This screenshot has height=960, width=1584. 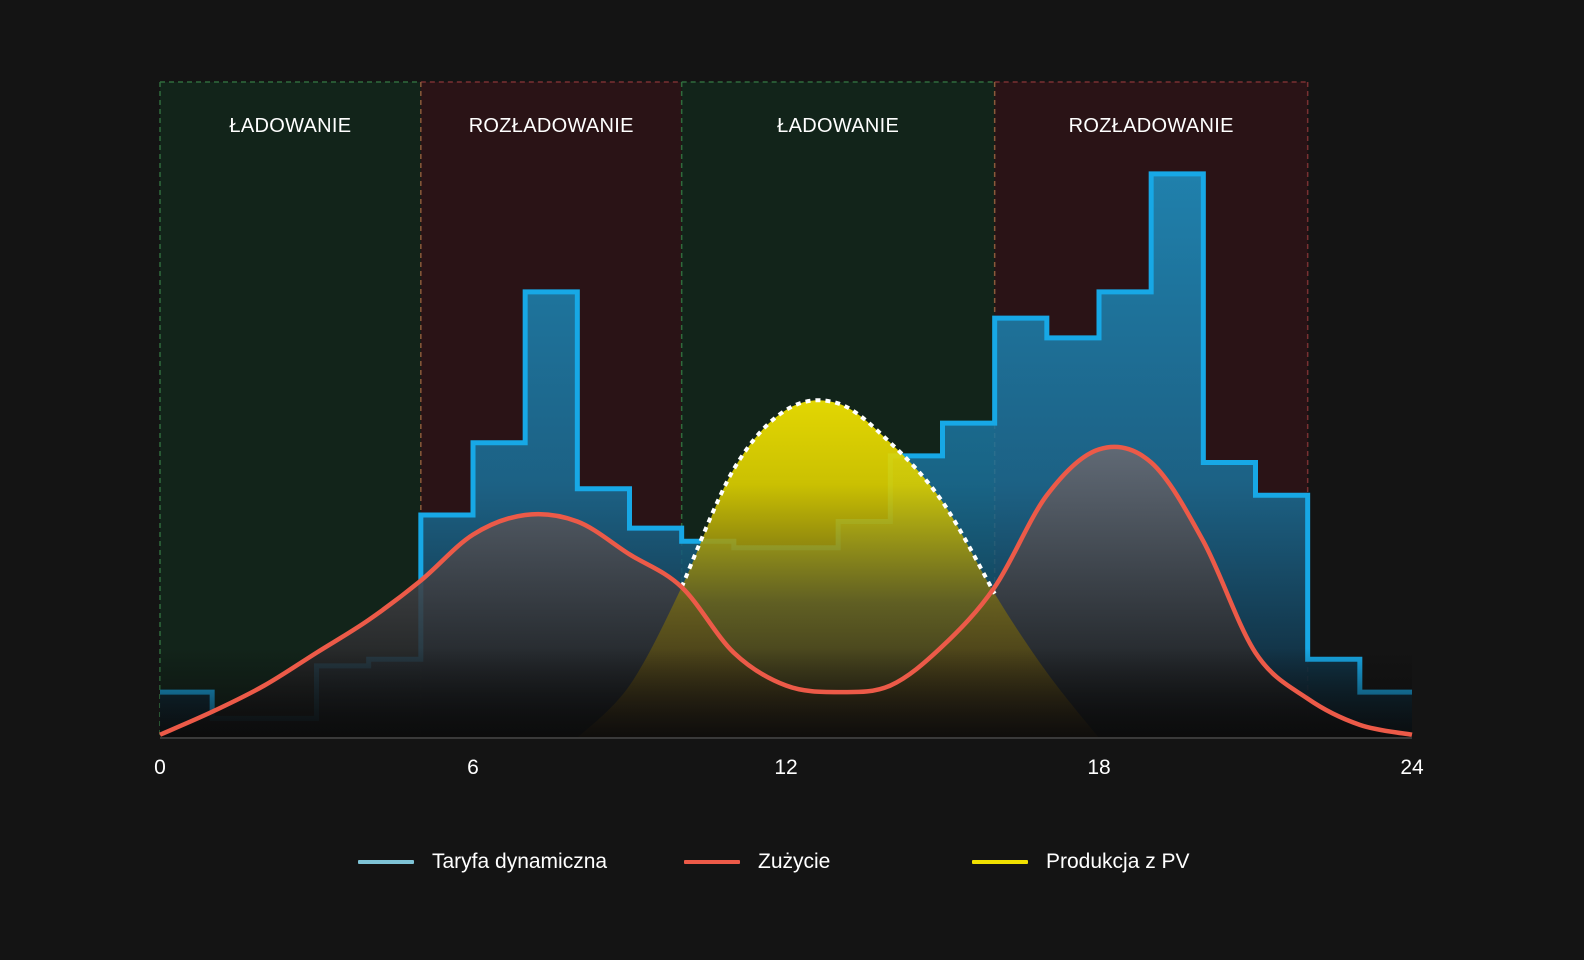 What do you see at coordinates (473, 767) in the screenshot?
I see `x-tick-label-6: 6` at bounding box center [473, 767].